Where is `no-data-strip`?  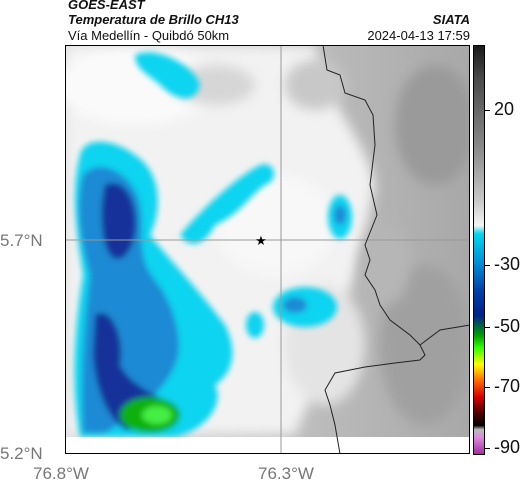 no-data-strip is located at coordinates (267, 445).